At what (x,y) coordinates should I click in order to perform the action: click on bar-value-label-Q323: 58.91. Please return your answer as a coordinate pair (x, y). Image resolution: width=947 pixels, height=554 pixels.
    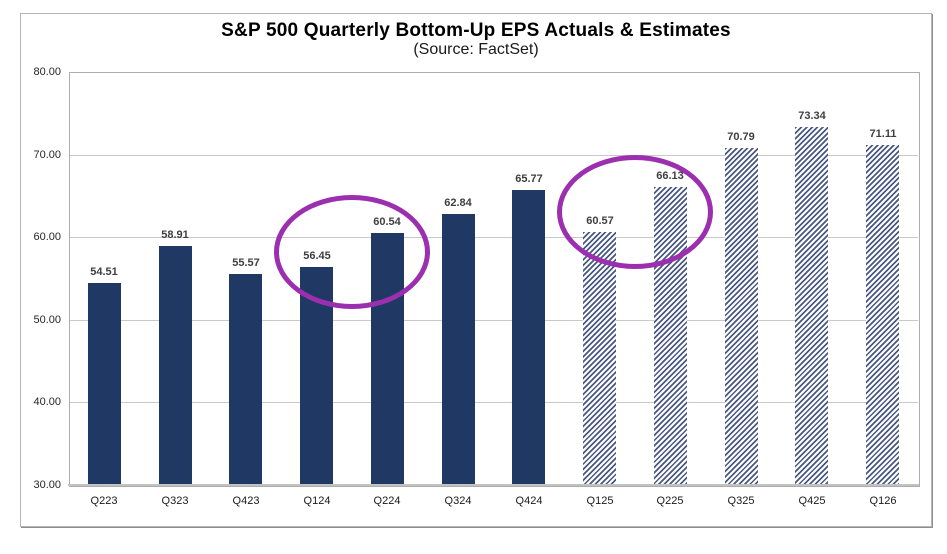
    Looking at the image, I should click on (175, 235).